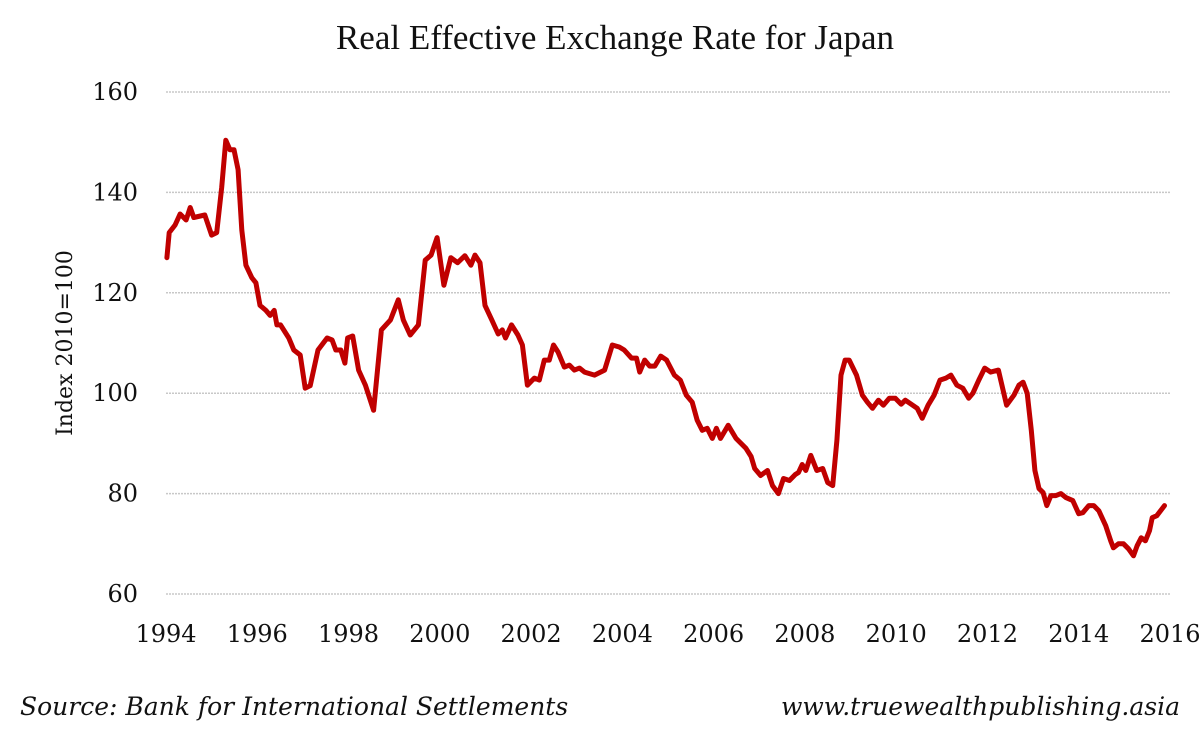 The width and height of the screenshot is (1200, 739). I want to click on website-link: www.truewealthpublishing.asia, so click(980, 706).